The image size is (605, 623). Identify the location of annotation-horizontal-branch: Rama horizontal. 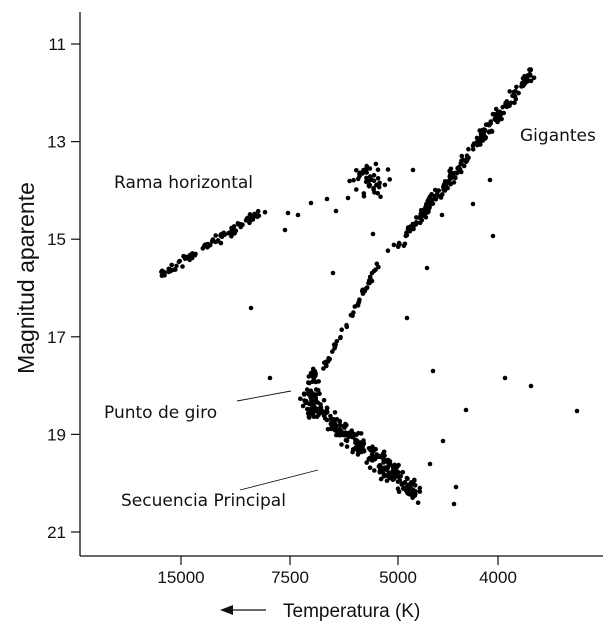
(183, 183).